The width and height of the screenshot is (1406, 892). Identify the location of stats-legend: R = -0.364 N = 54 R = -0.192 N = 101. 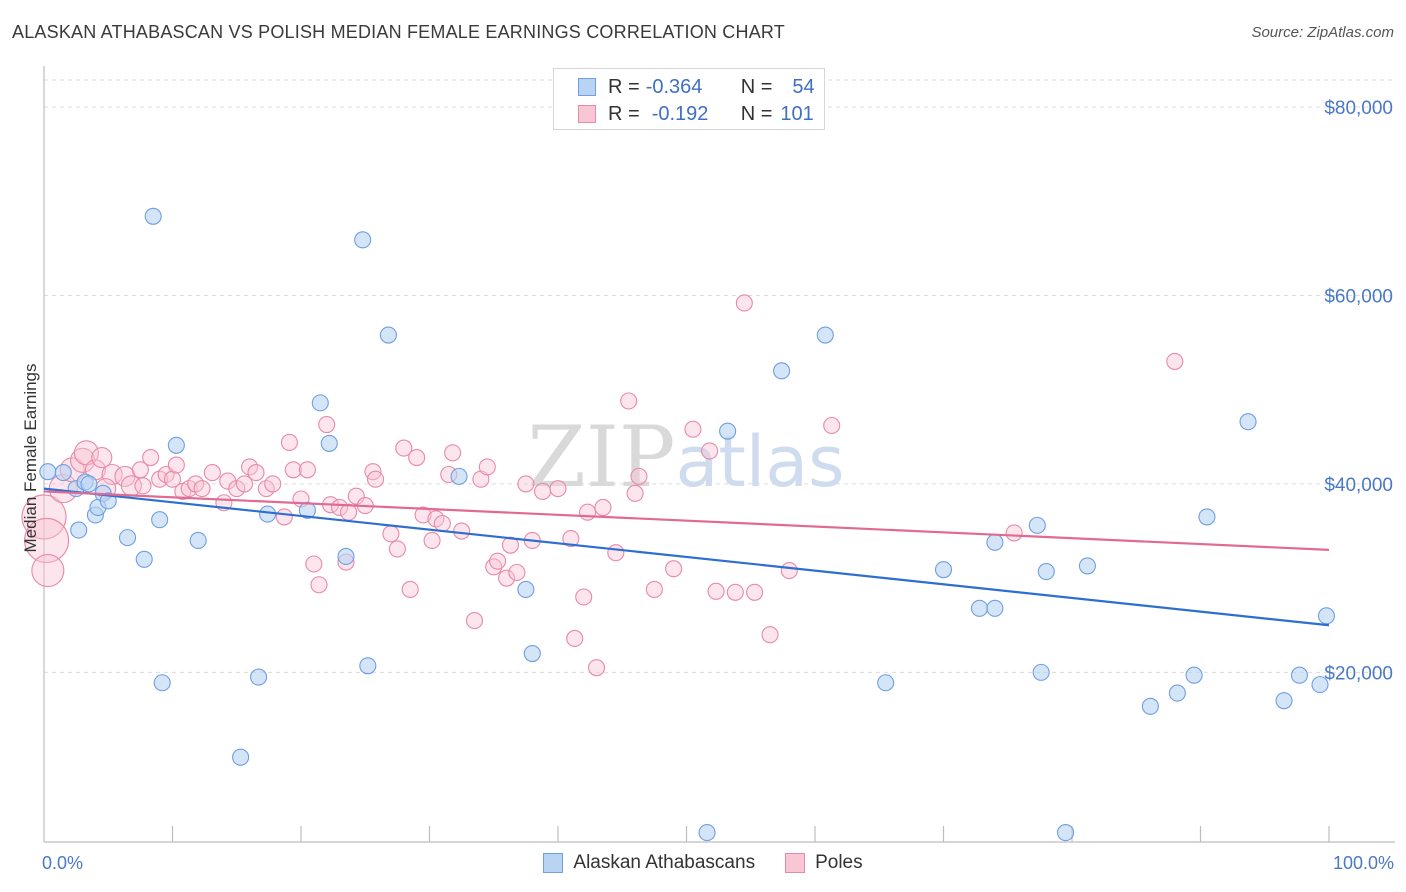
(689, 99).